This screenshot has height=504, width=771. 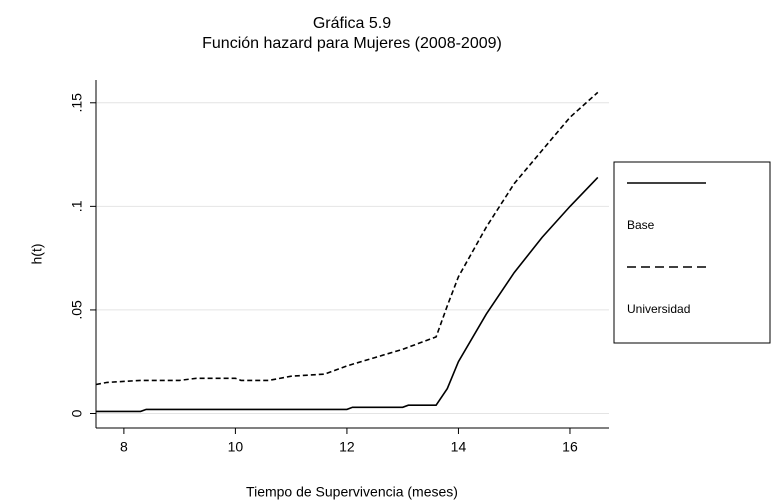 I want to click on legend-label: Universidad, so click(x=658, y=309).